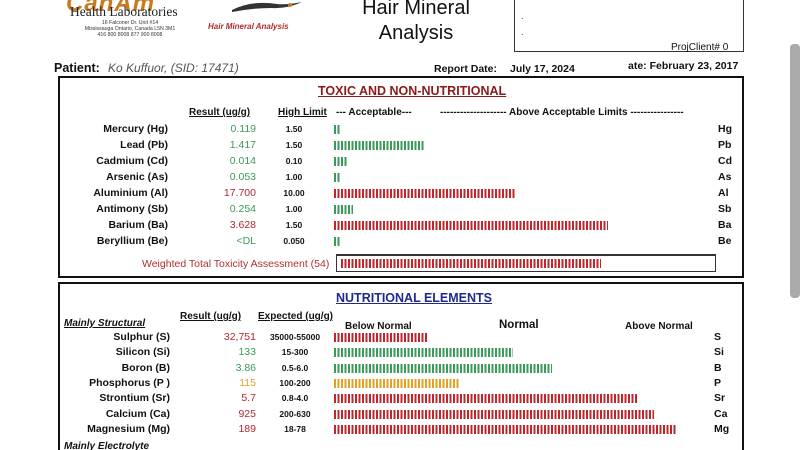 The image size is (800, 450). What do you see at coordinates (412, 91) in the screenshot?
I see `toxic-section-title: TOXIC AND NON-NUTRITIONAL` at bounding box center [412, 91].